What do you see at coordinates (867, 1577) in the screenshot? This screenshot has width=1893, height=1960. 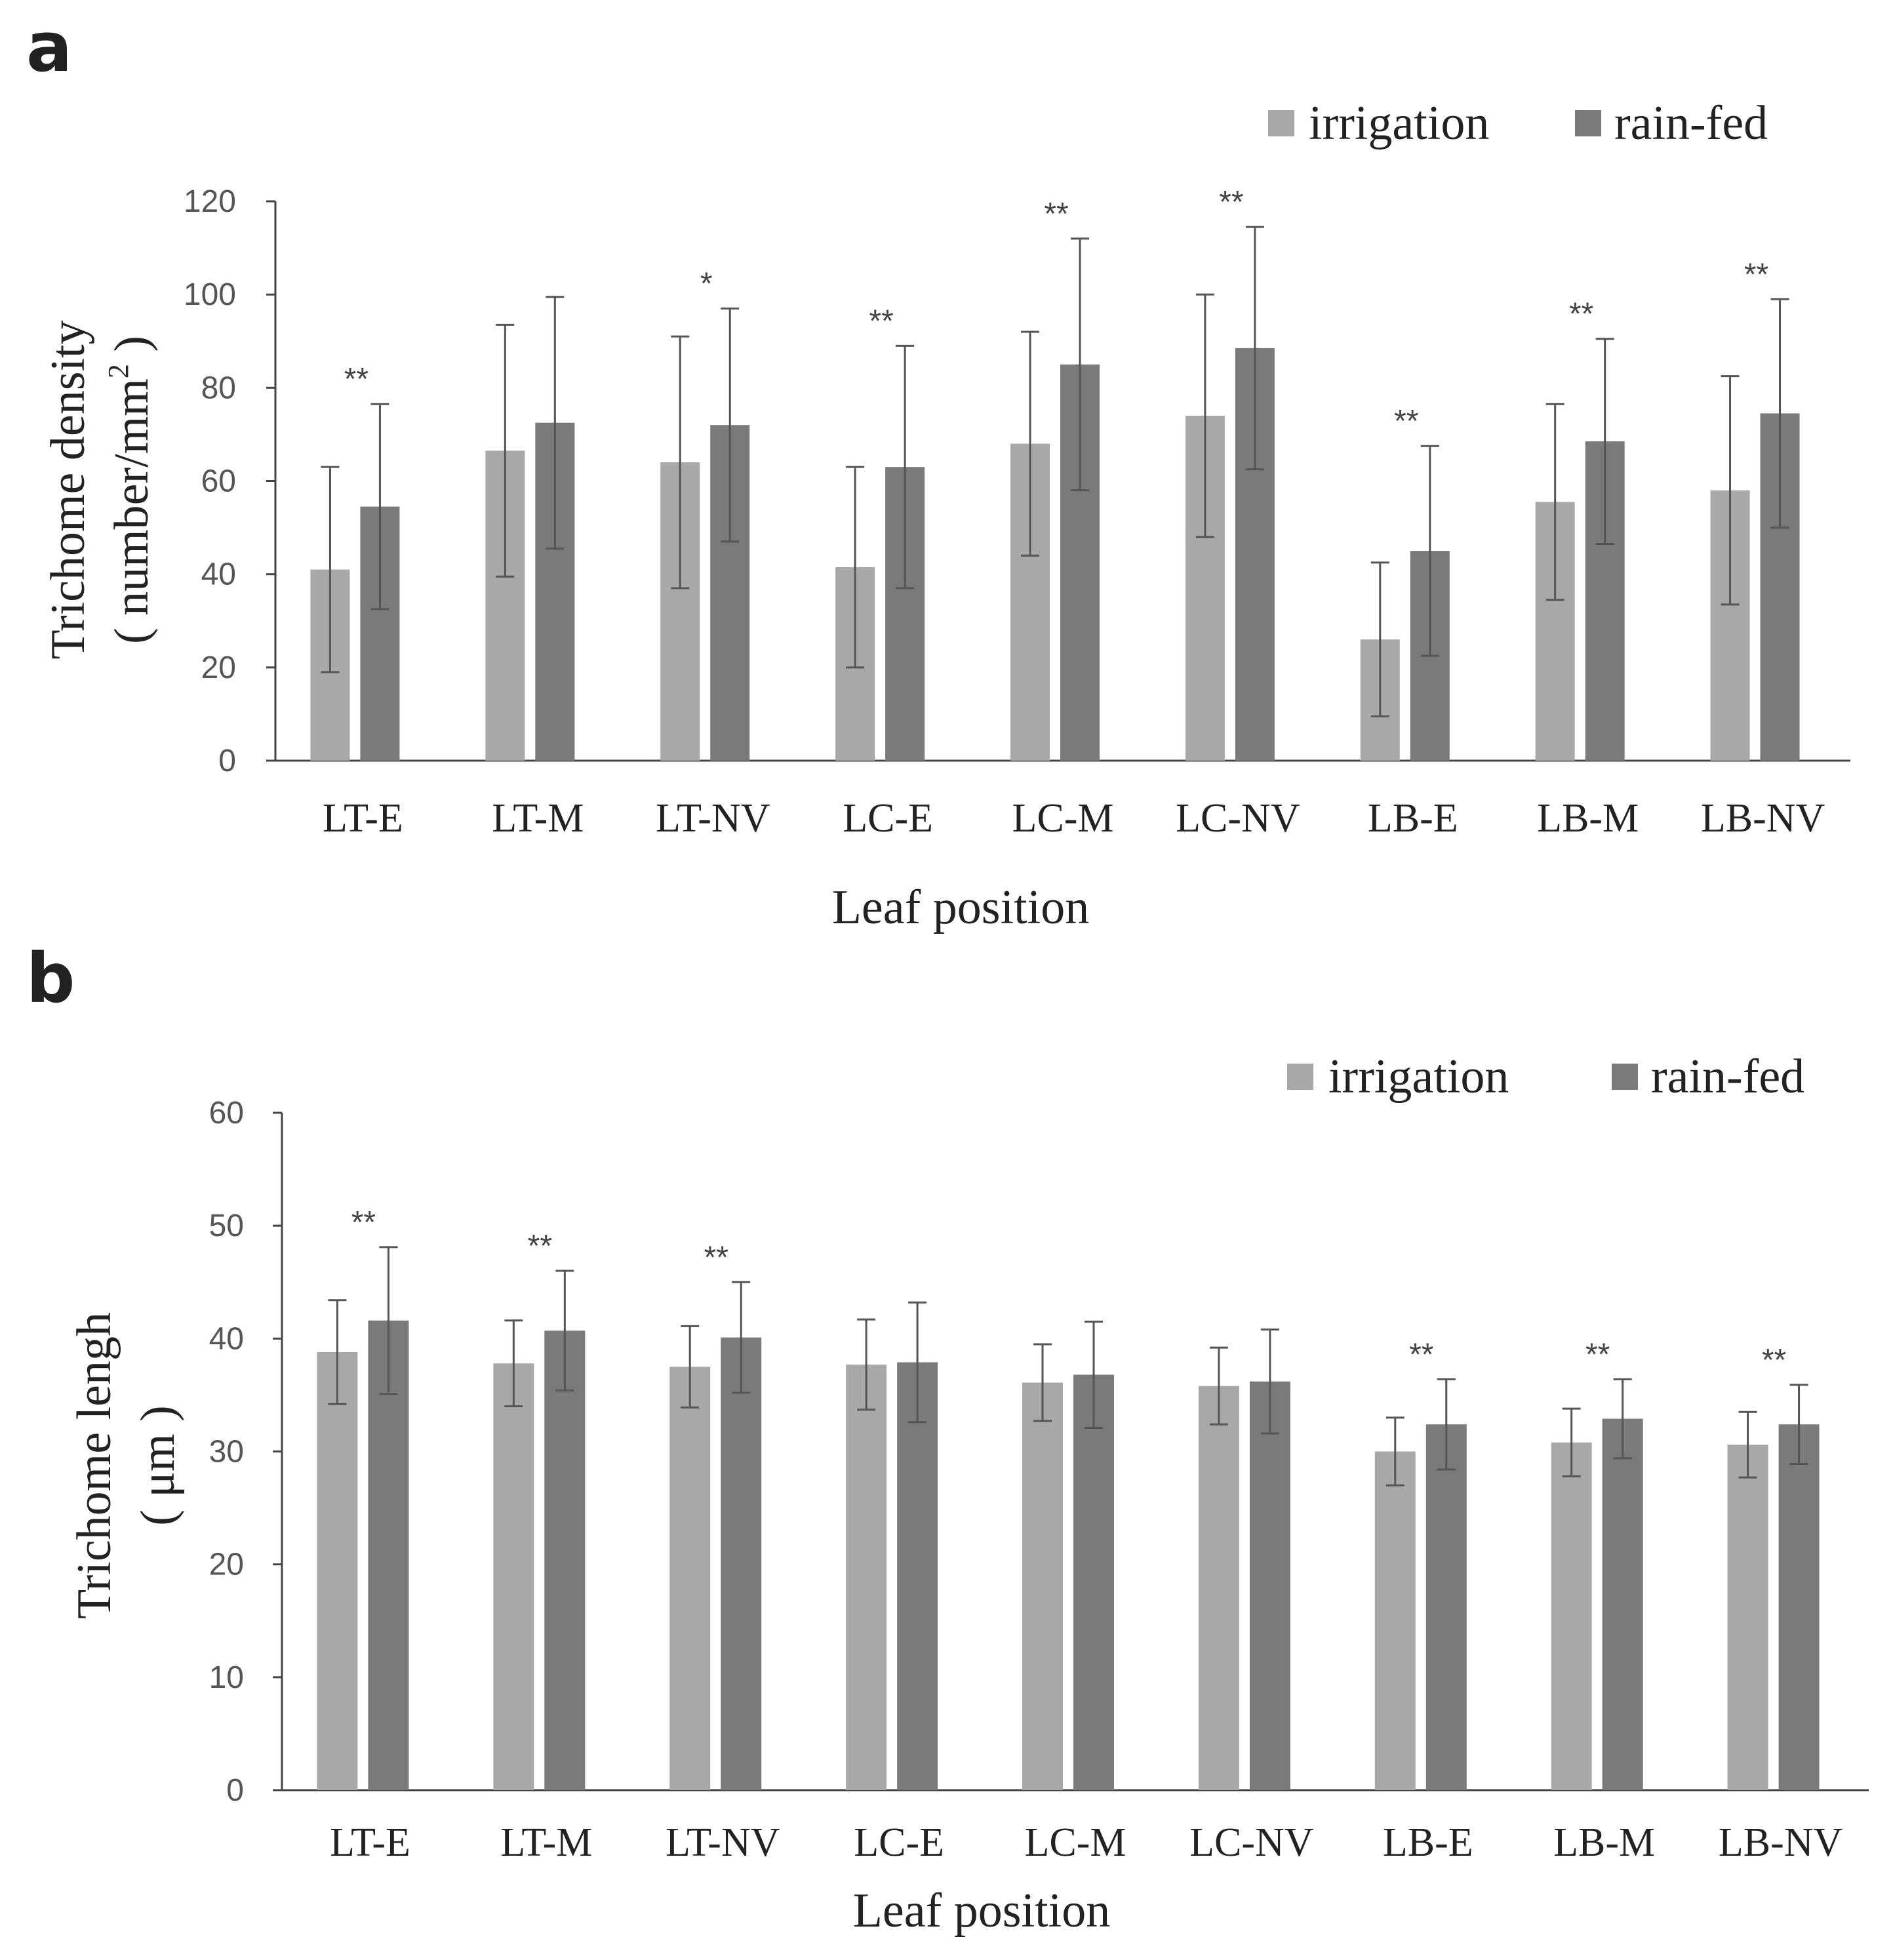 I see `bar-irrigation-LC-E` at bounding box center [867, 1577].